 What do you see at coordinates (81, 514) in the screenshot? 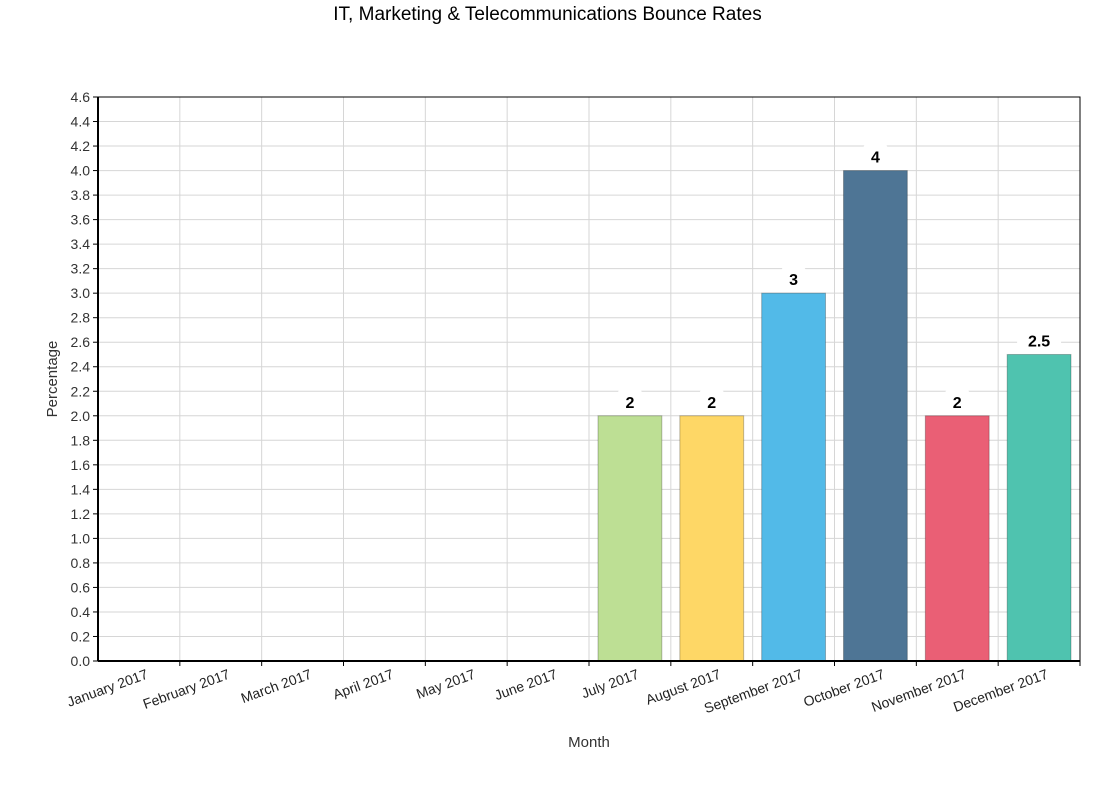
I see `y-tick-label: 1.2` at bounding box center [81, 514].